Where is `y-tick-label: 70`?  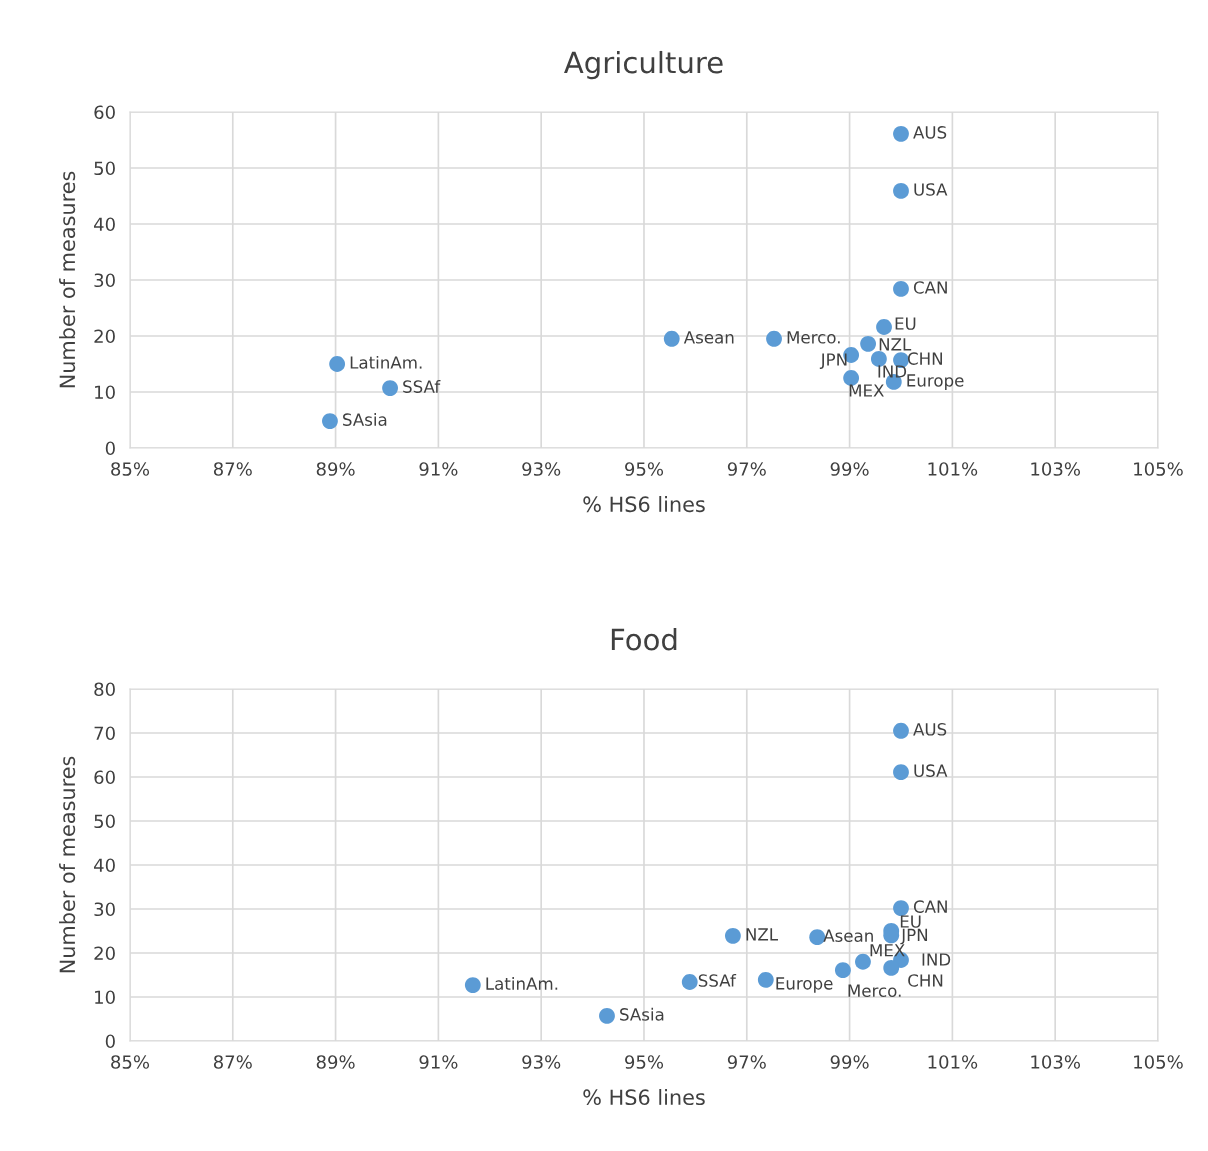 y-tick-label: 70 is located at coordinates (104, 733).